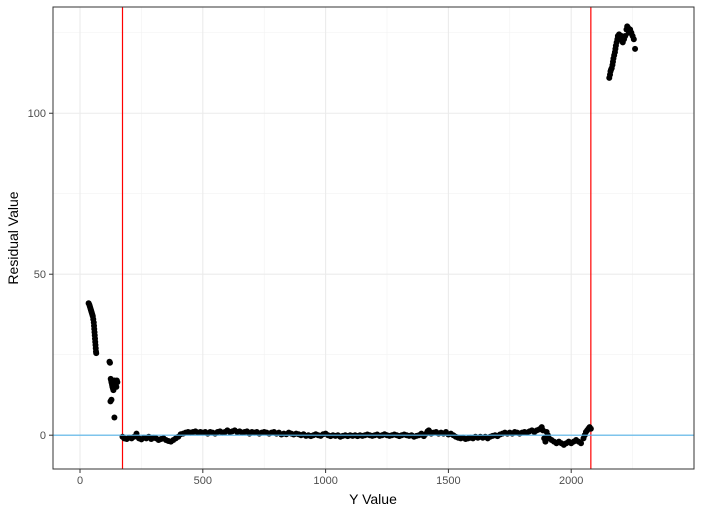  What do you see at coordinates (80, 481) in the screenshot?
I see `x-tick-label: 0` at bounding box center [80, 481].